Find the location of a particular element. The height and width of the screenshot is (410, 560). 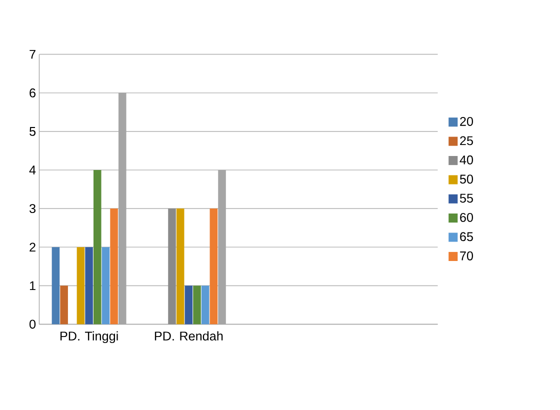

legend-label: 20 is located at coordinates (467, 121).